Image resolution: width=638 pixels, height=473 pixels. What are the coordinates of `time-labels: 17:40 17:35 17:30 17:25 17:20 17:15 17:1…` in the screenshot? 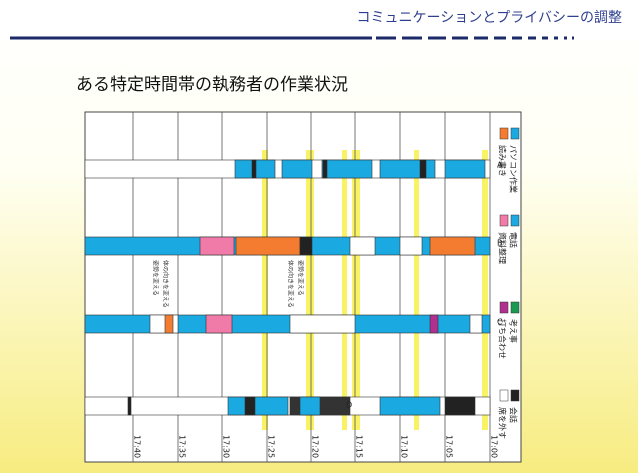 It's located at (316, 446).